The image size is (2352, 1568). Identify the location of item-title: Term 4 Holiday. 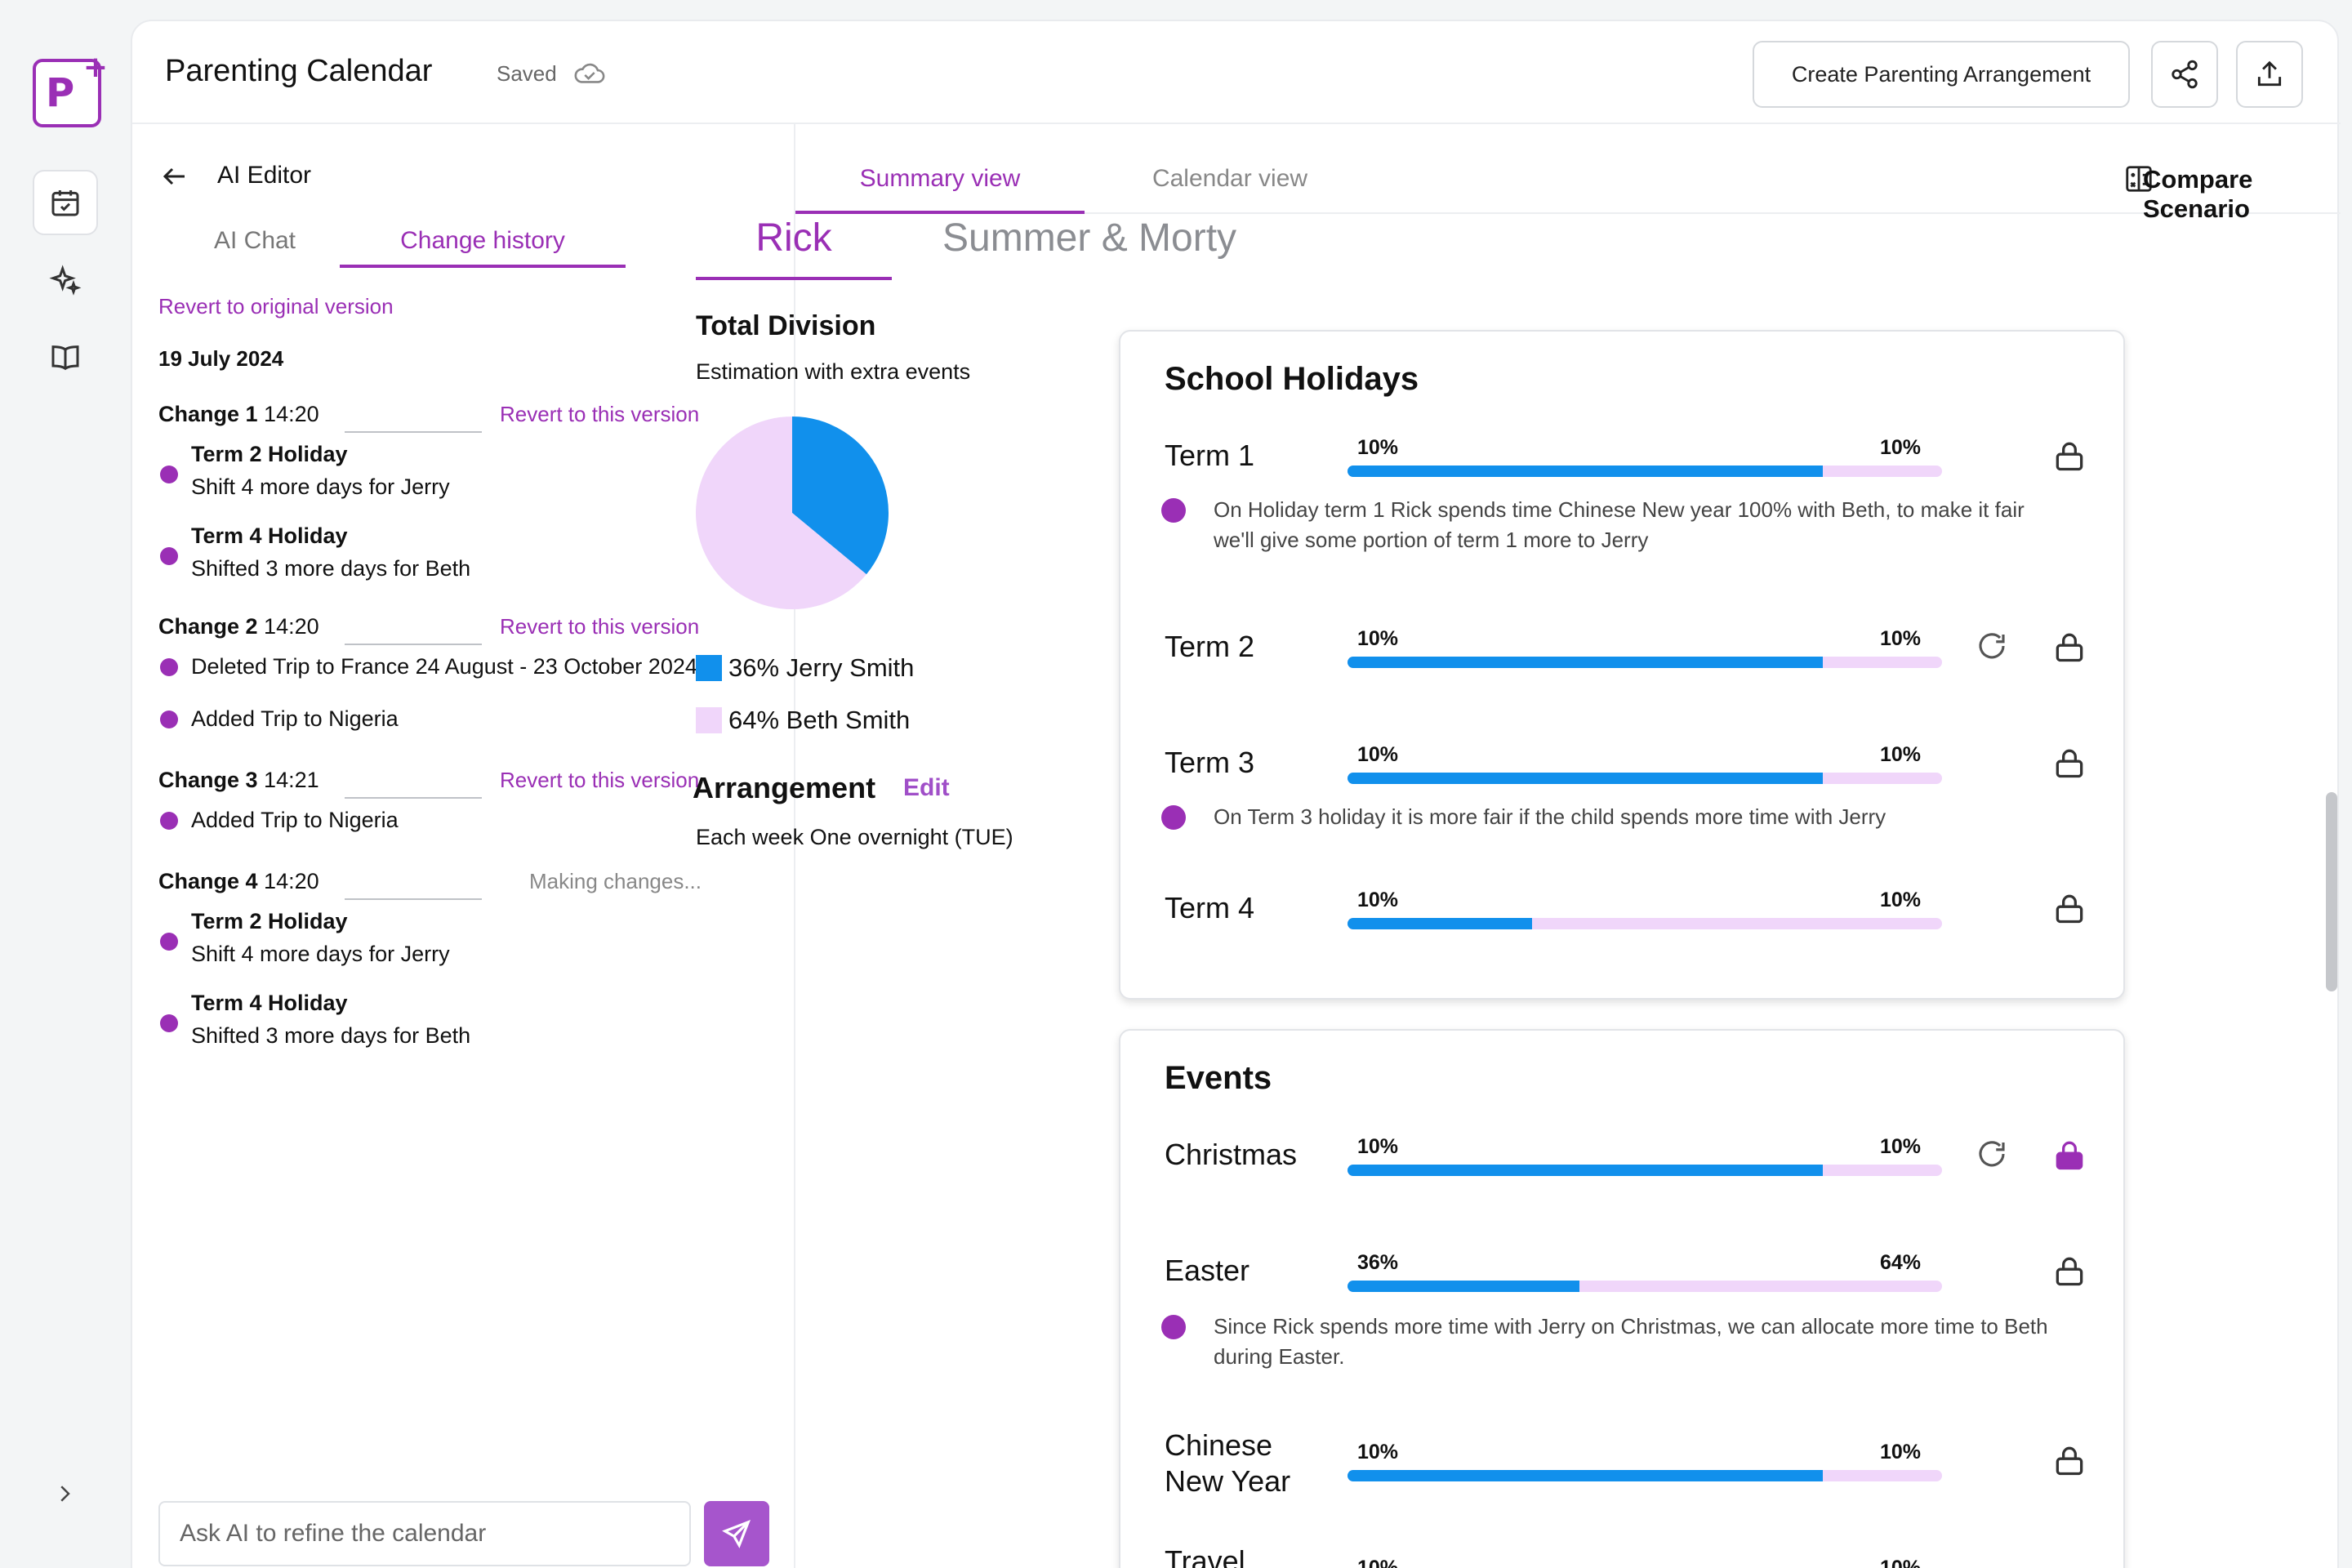
(269, 535).